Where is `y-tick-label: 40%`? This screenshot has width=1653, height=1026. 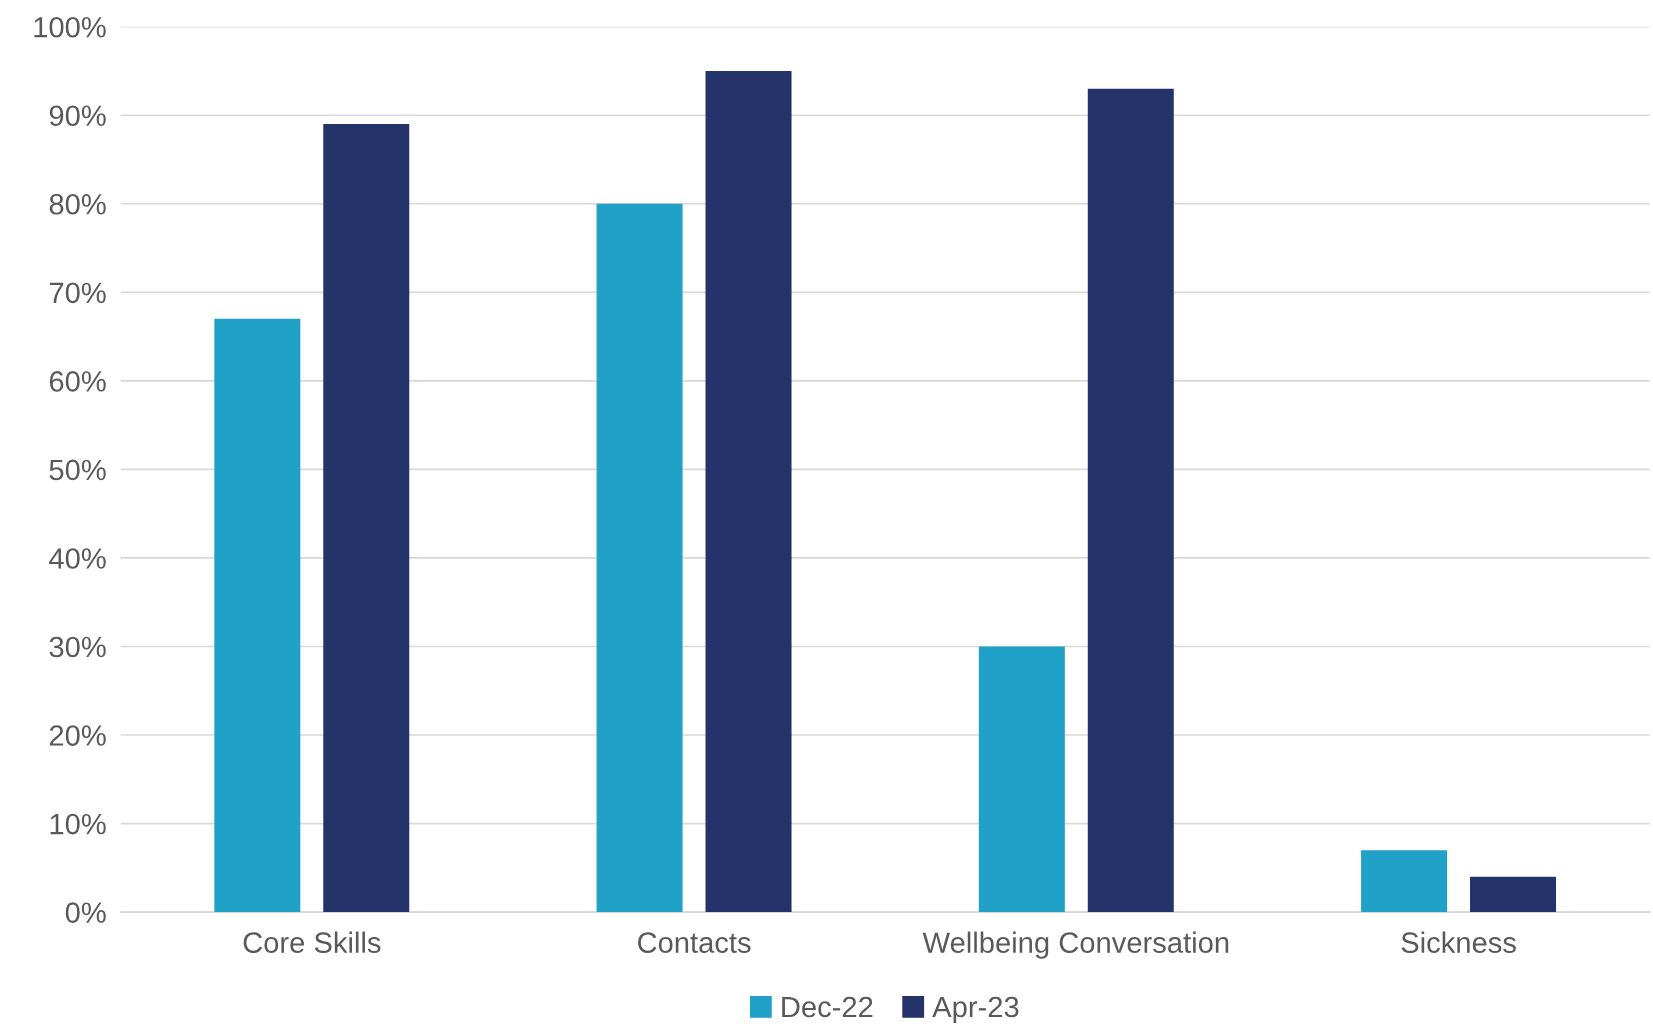 y-tick-label: 40% is located at coordinates (77, 558).